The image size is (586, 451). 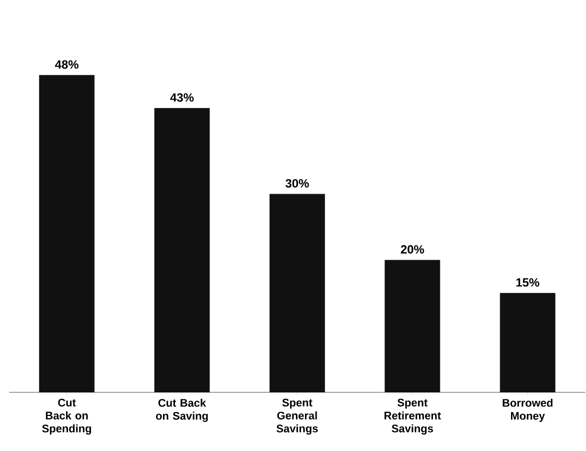 What do you see at coordinates (297, 183) in the screenshot?
I see `data-label: 30%` at bounding box center [297, 183].